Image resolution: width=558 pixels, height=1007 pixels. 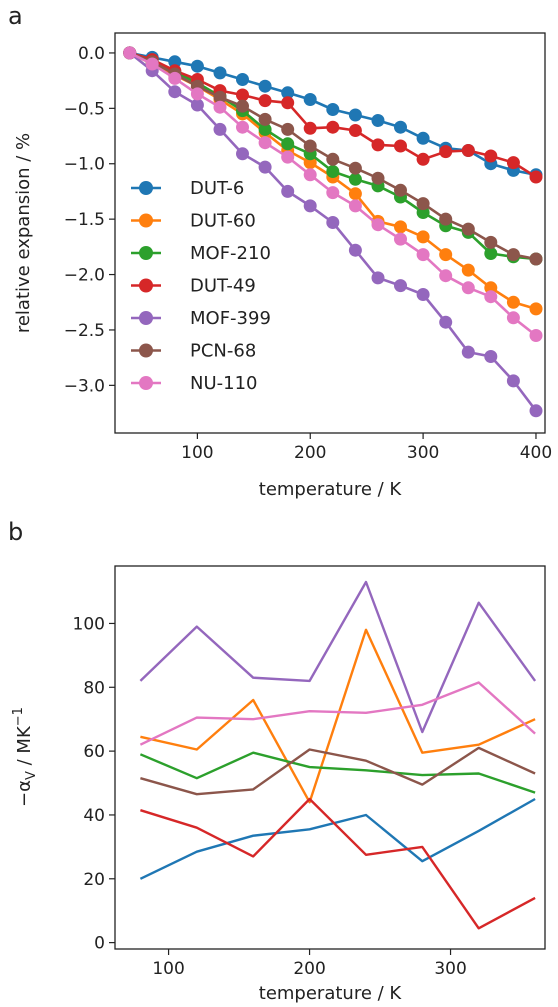 I want to click on panel-b-series-dut-60-line, so click(x=338, y=716).